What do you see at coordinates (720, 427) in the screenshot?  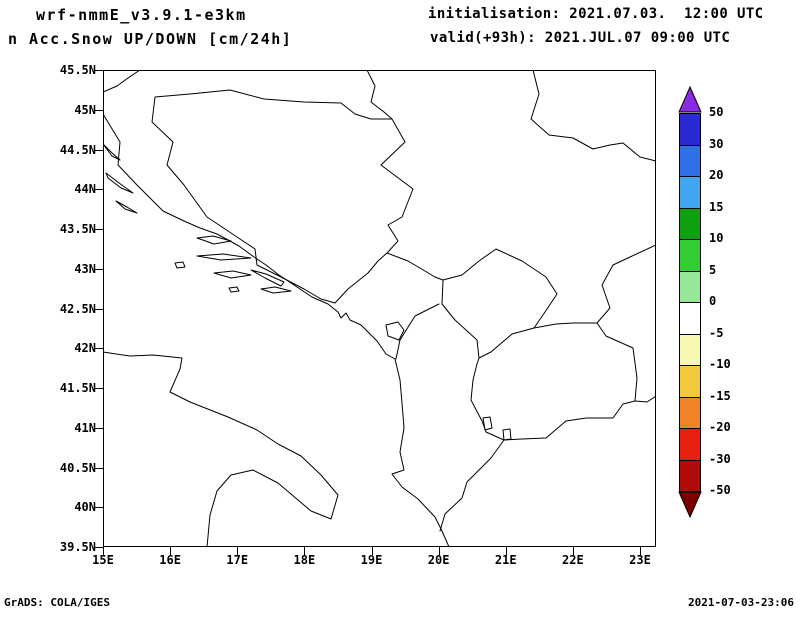 I see `colorbar-tick-label: -20` at bounding box center [720, 427].